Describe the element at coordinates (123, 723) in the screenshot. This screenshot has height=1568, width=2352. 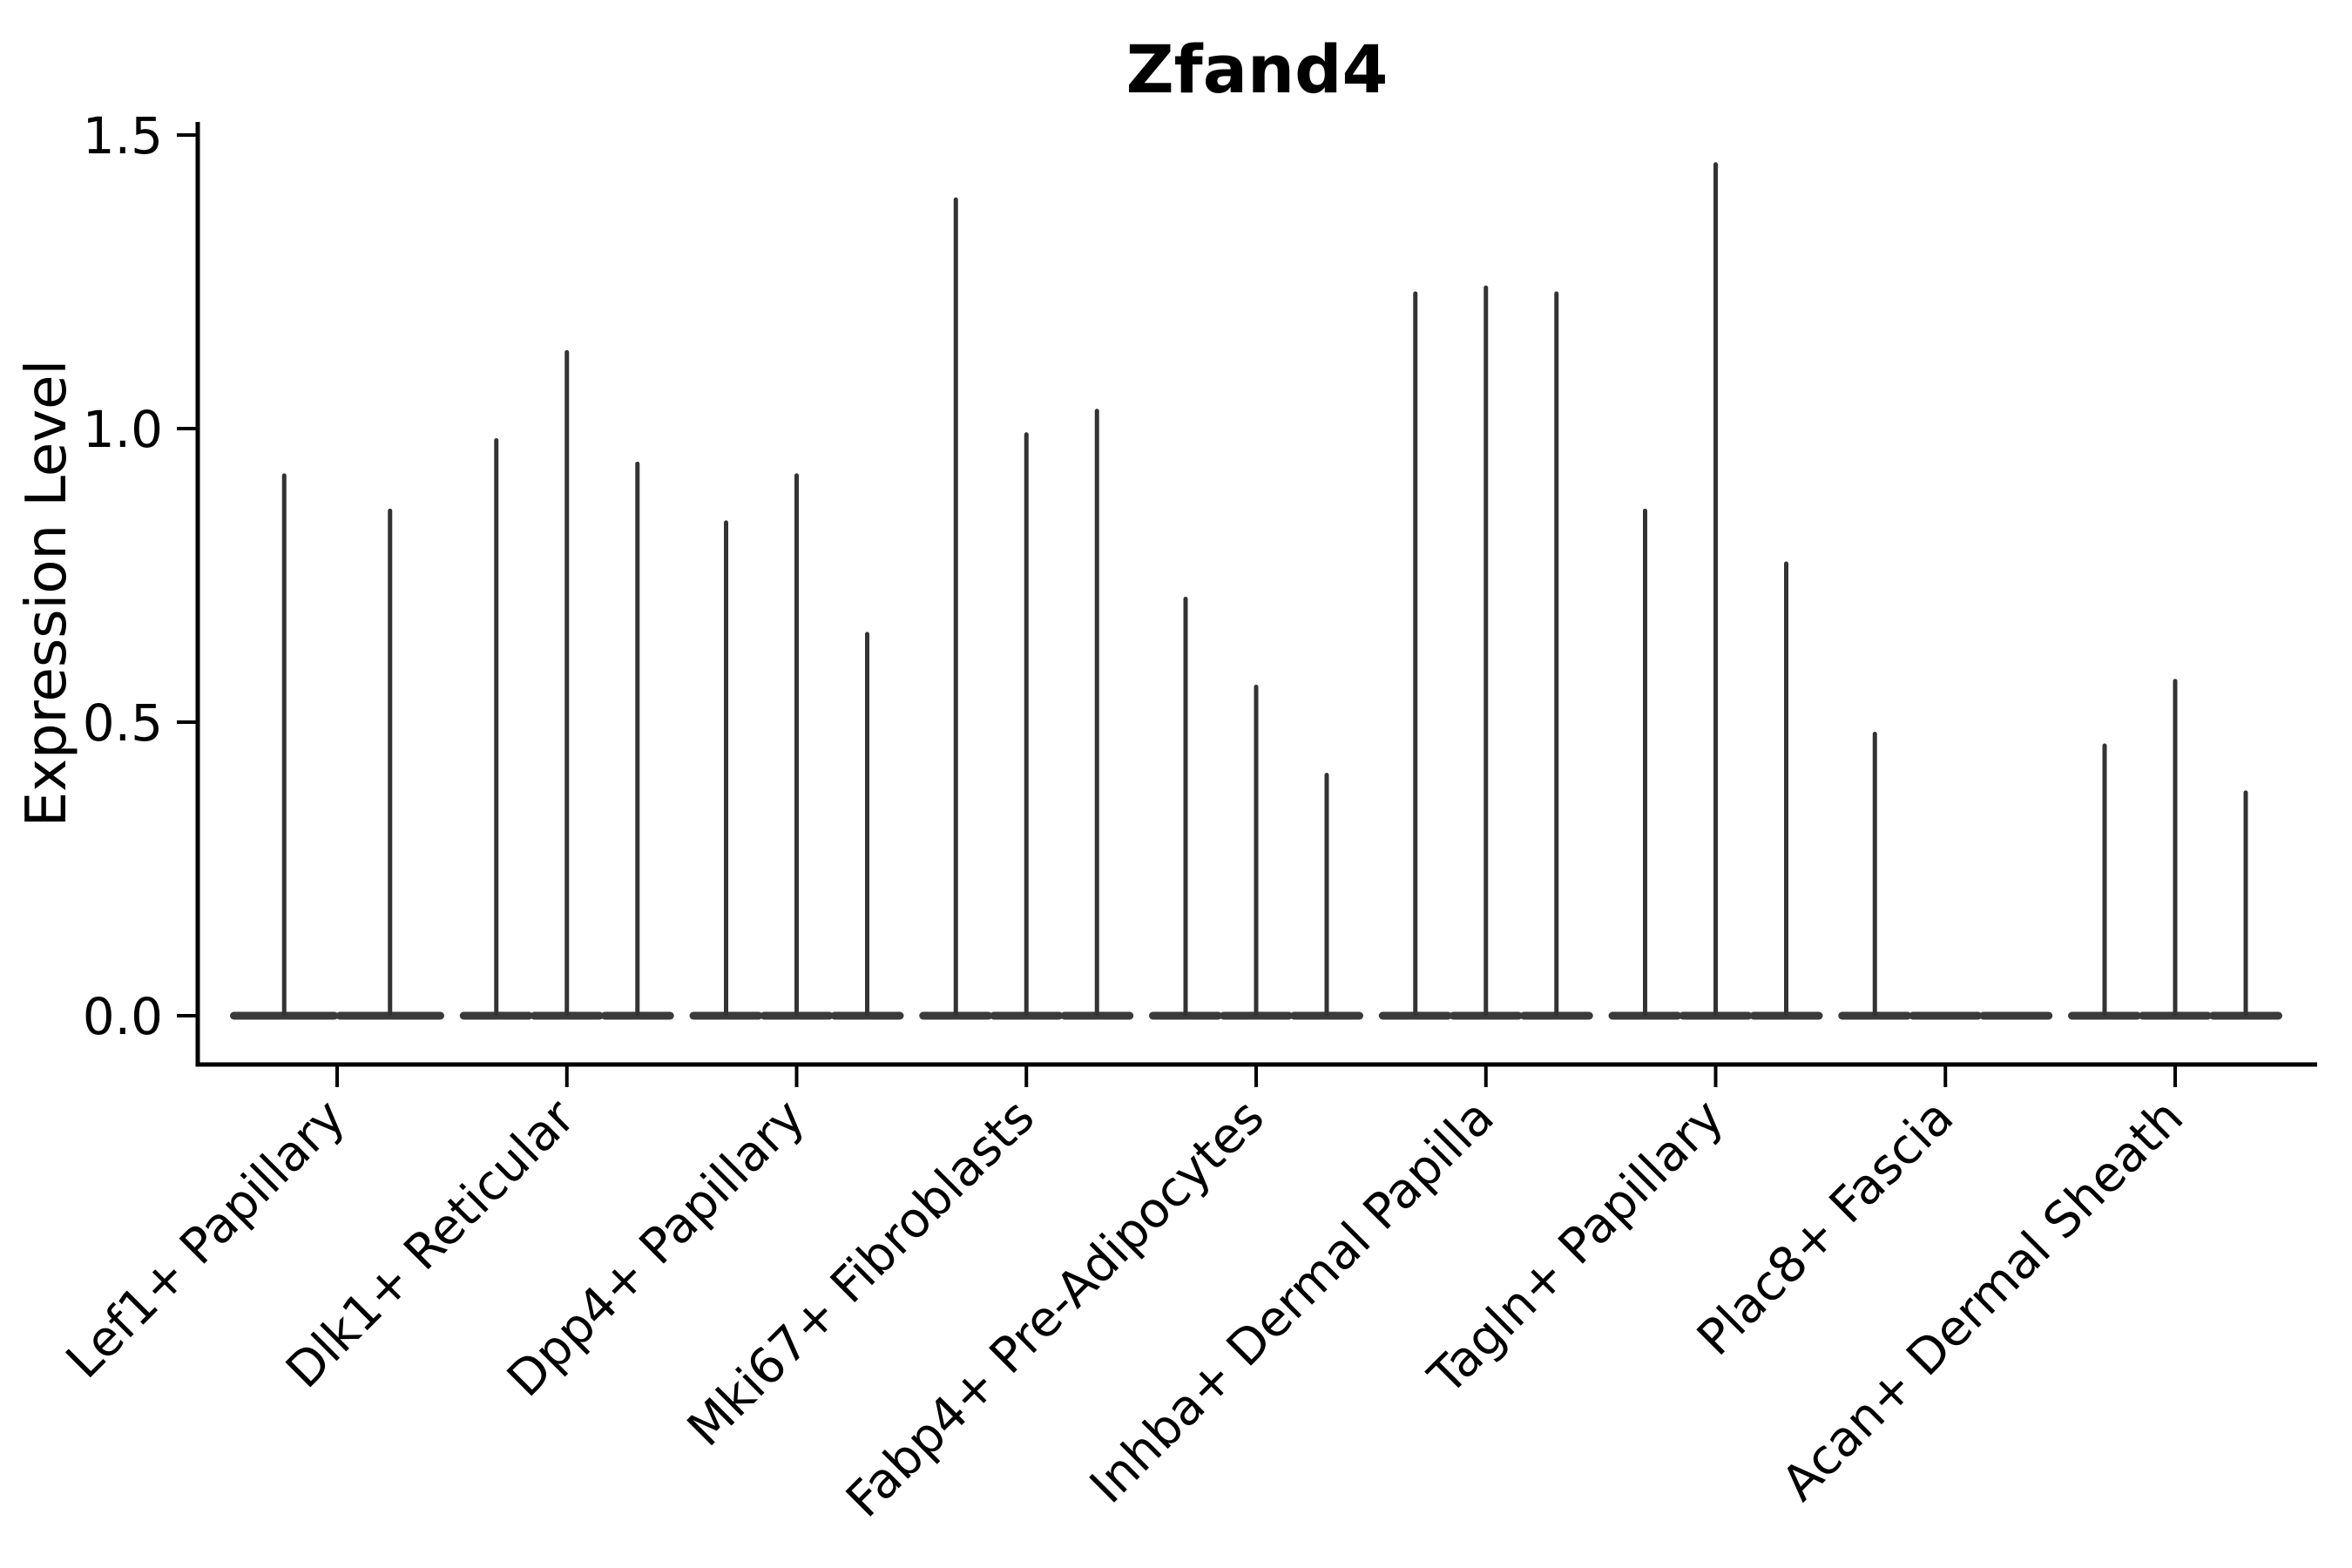
I see `y-tick-label: 0.5` at that location.